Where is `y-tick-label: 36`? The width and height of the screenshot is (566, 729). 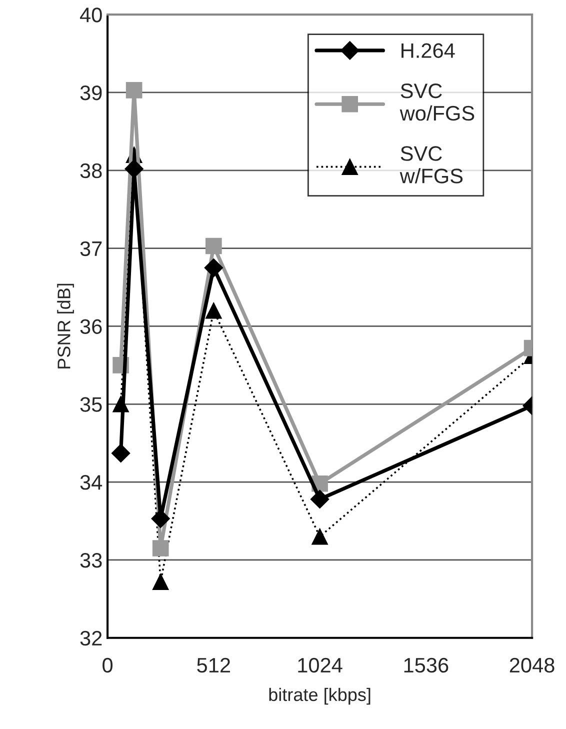 y-tick-label: 36 is located at coordinates (91, 326).